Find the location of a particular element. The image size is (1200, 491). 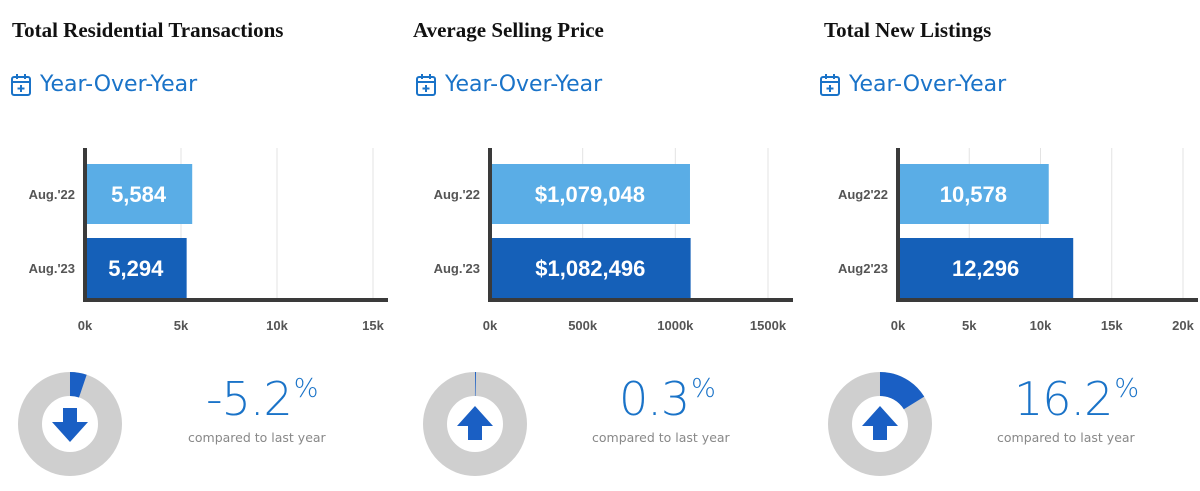

x-tick-label: 1500k is located at coordinates (768, 325).